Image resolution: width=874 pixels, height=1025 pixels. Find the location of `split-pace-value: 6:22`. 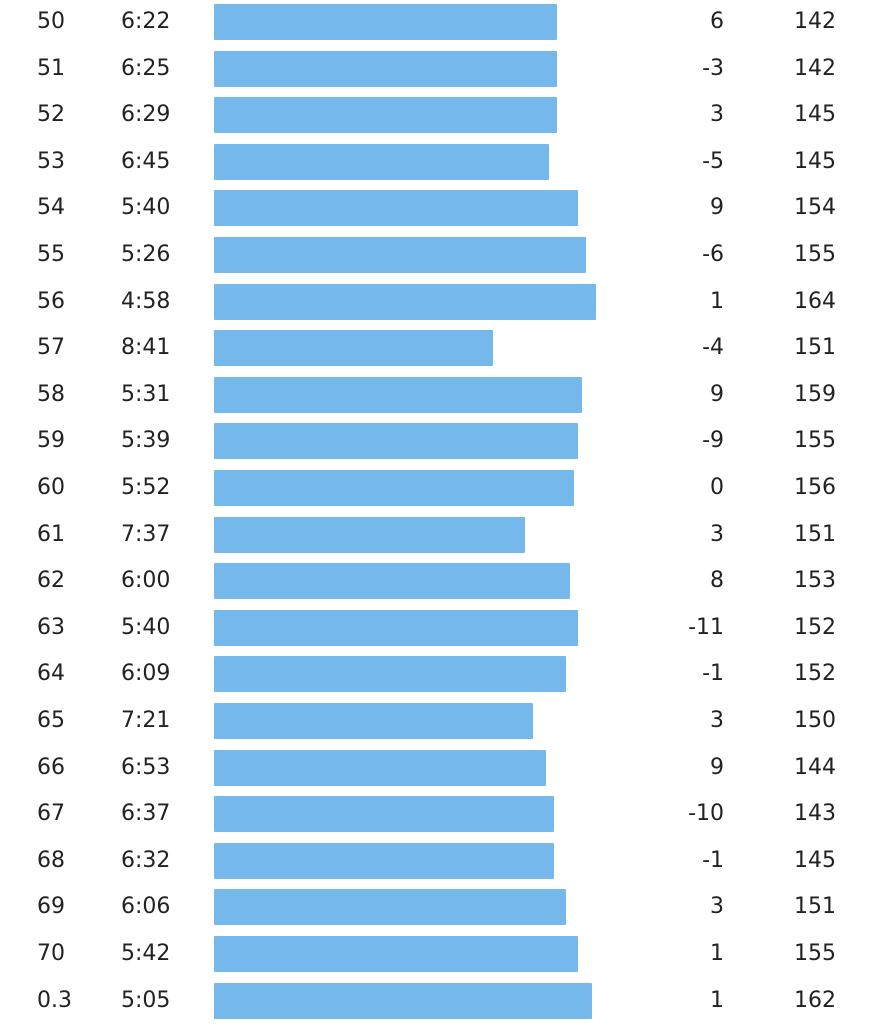

split-pace-value: 6:22 is located at coordinates (146, 21).